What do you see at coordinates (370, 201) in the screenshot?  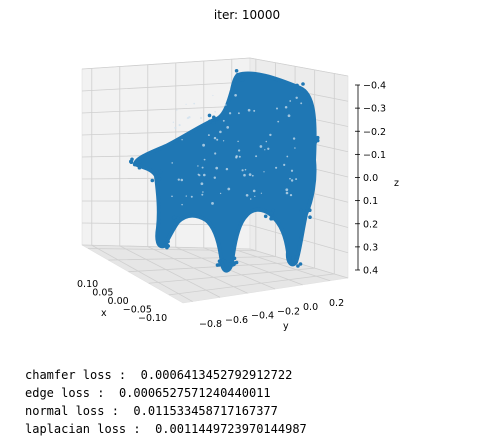 I see `z-tick-label: 0.1` at bounding box center [370, 201].